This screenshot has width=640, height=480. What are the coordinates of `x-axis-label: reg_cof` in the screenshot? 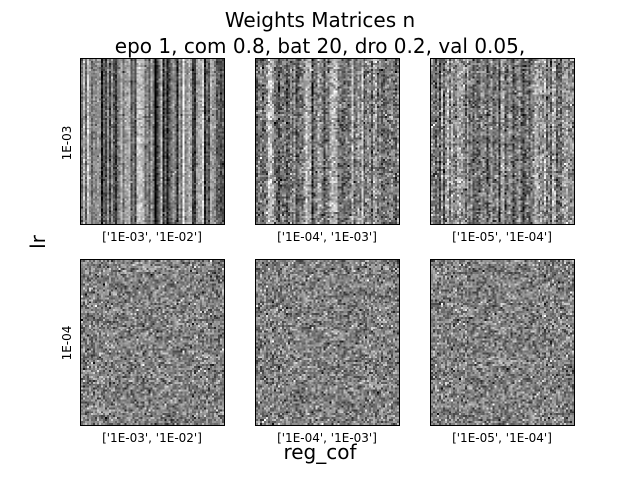 It's located at (320, 452).